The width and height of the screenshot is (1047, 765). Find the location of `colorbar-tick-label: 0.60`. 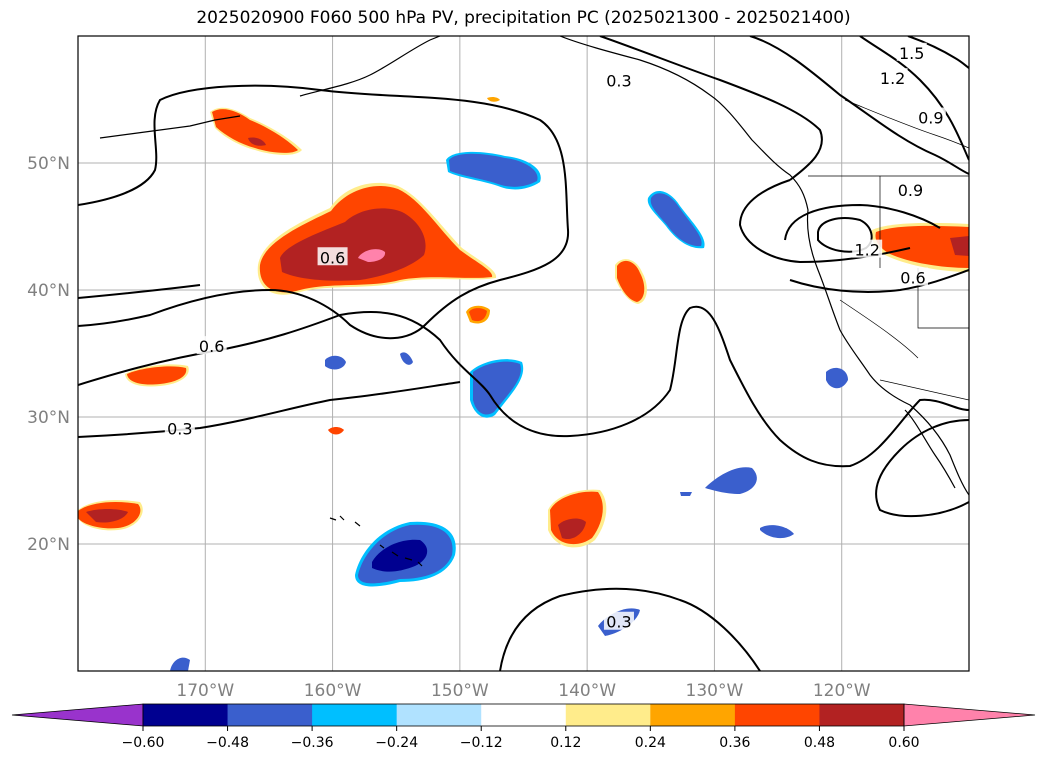

colorbar-tick-label: 0.60 is located at coordinates (903, 743).